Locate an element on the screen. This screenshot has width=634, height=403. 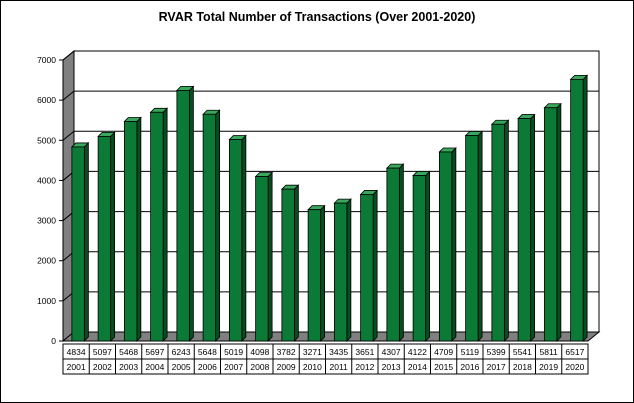
data-label: 4834 is located at coordinates (76, 352).